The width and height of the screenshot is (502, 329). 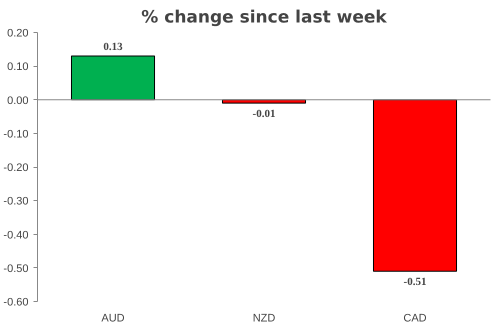 I want to click on y-tick-label: 0.20, so click(x=18, y=34).